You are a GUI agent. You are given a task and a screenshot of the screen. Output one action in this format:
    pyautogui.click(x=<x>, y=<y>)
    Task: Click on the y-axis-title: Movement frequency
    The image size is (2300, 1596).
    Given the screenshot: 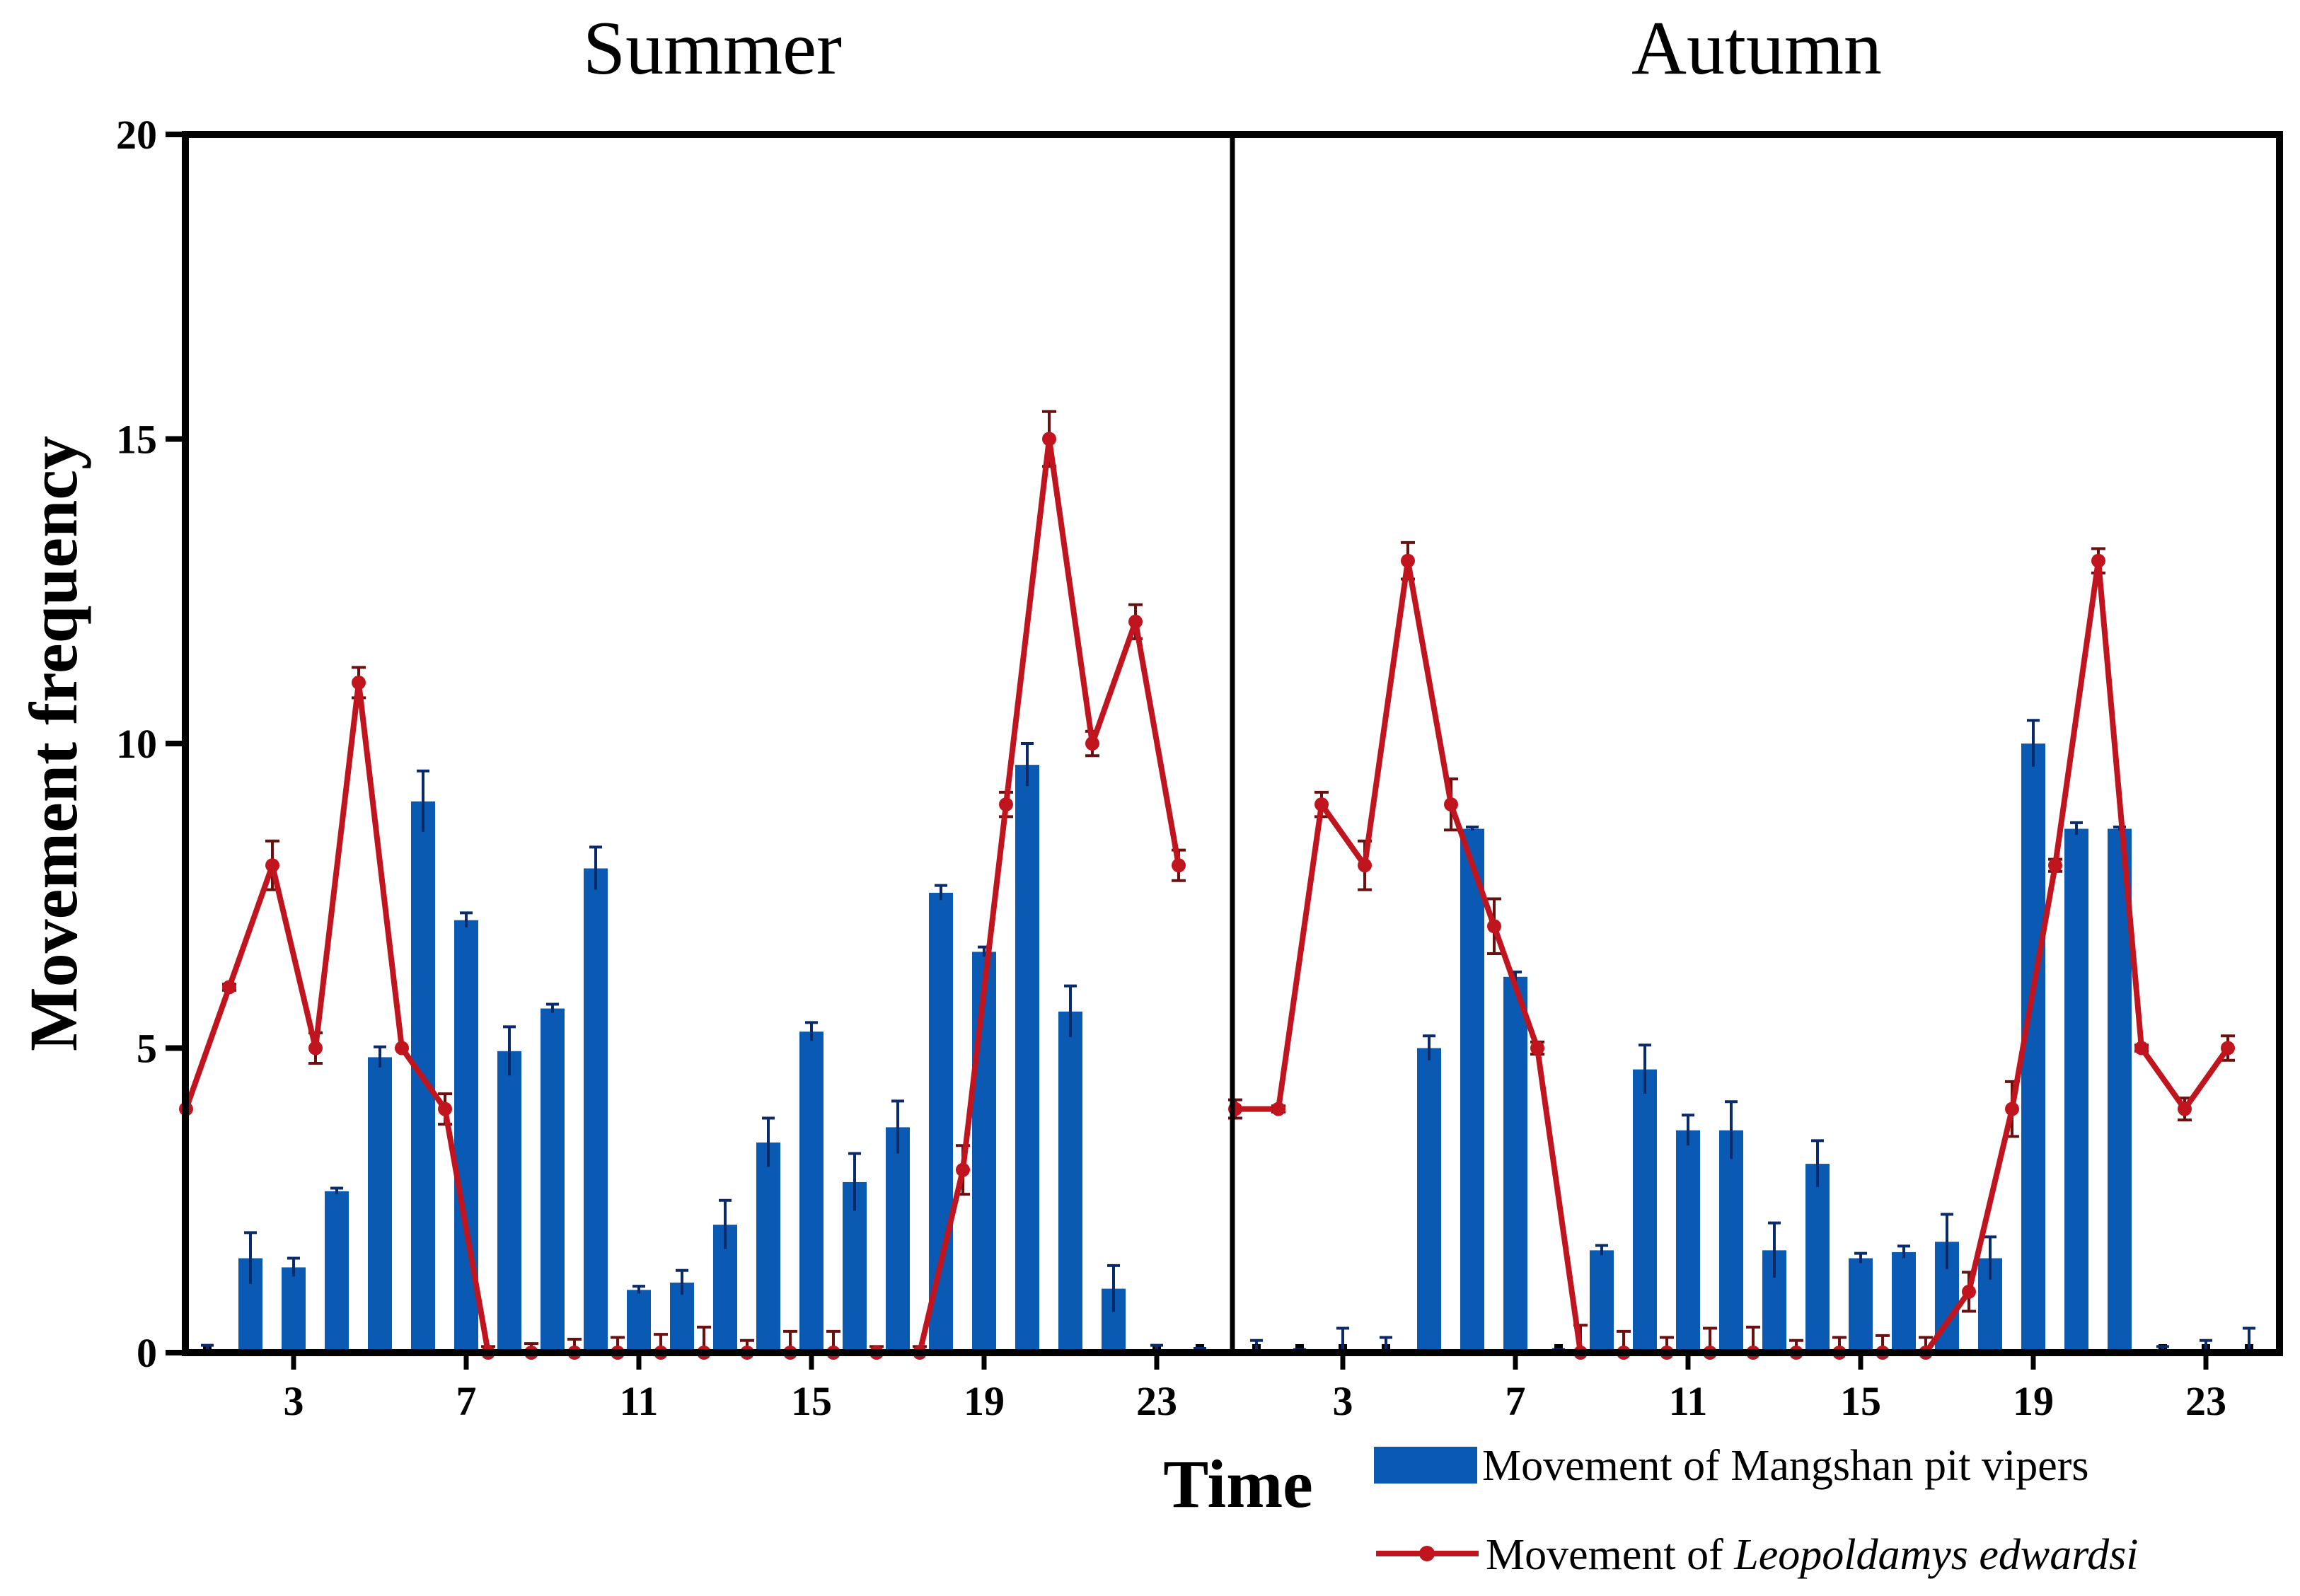 What is the action you would take?
    pyautogui.click(x=53, y=743)
    